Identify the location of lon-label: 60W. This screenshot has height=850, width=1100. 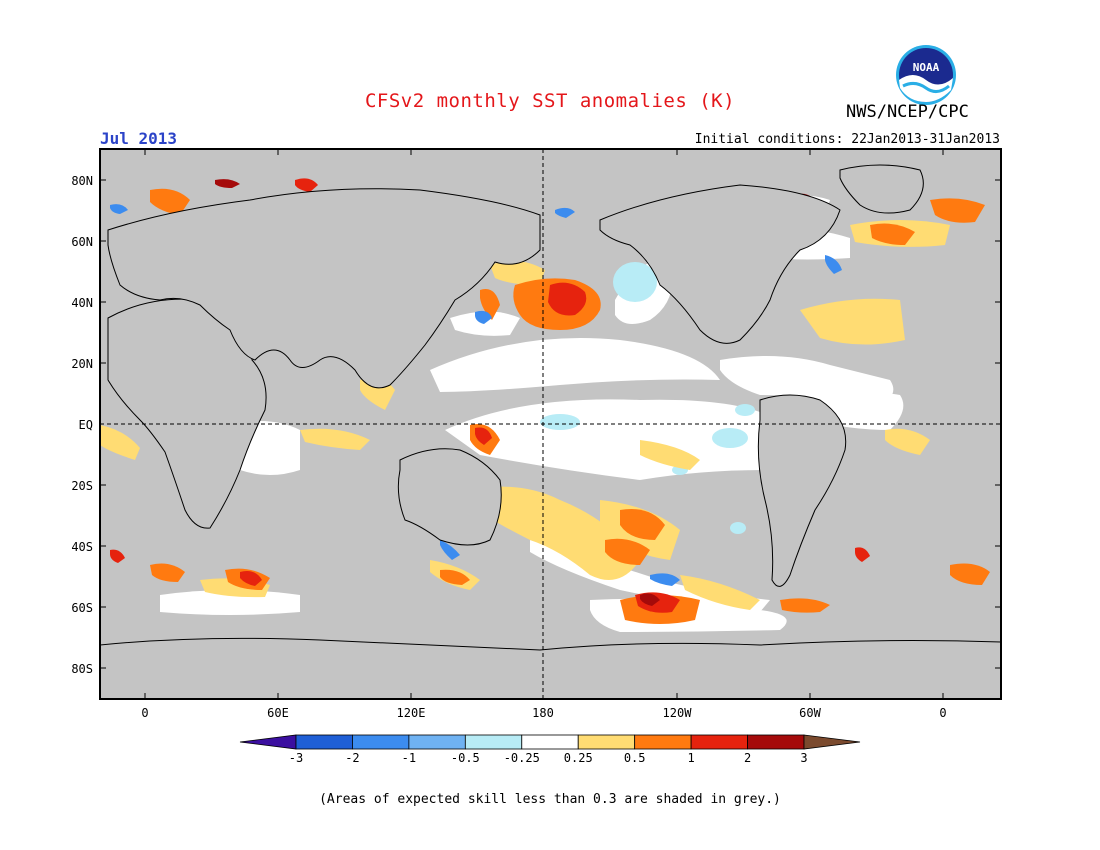
(810, 713).